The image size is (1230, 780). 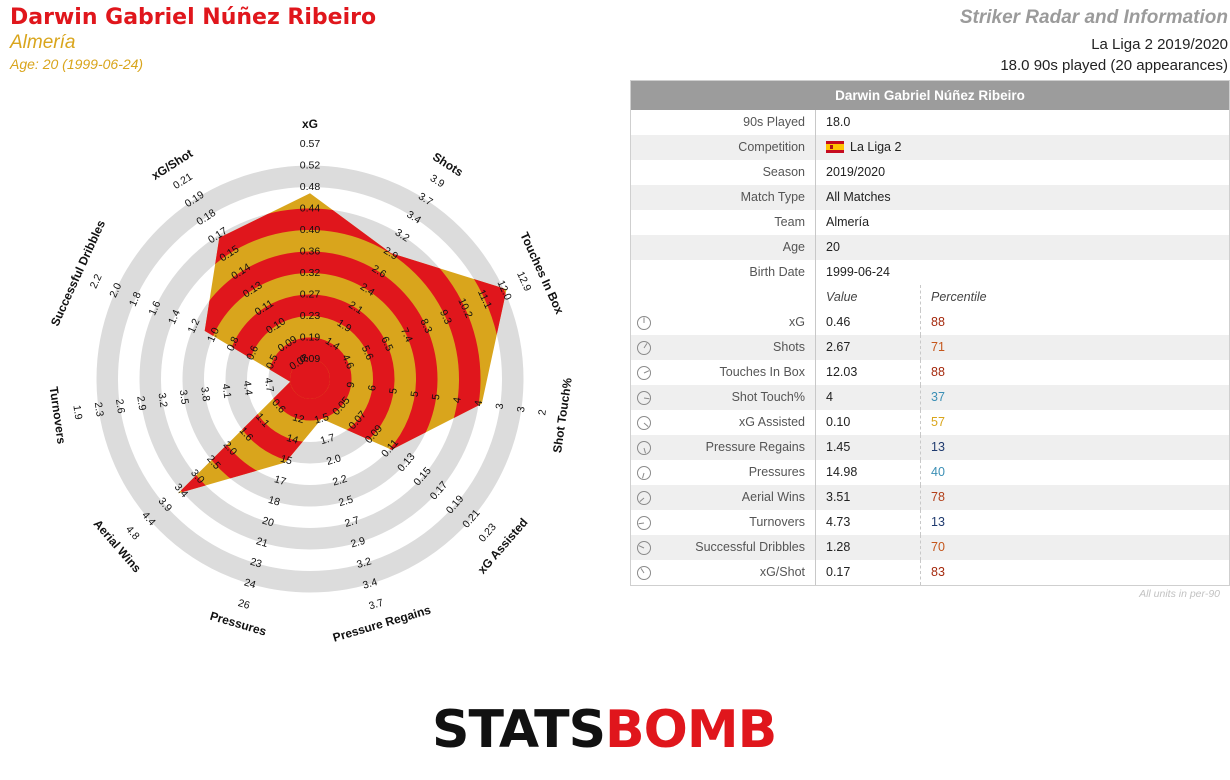 What do you see at coordinates (523, 282) in the screenshot?
I see `radar-tick-label: 12.9` at bounding box center [523, 282].